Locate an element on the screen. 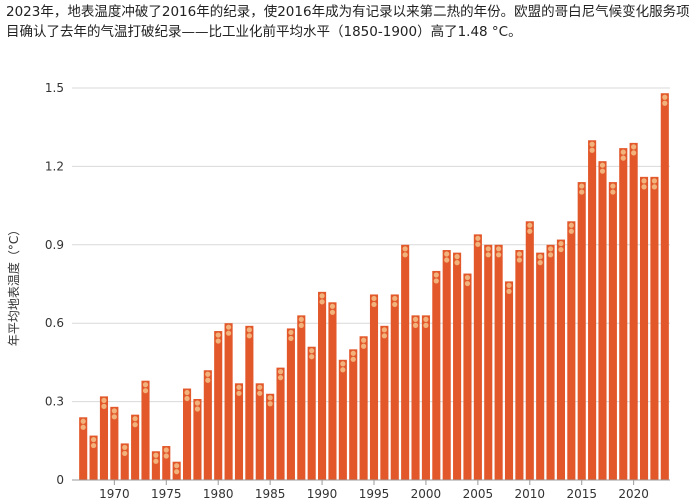 This screenshot has width=700, height=500. y-tick-label: 0 is located at coordinates (60, 480).